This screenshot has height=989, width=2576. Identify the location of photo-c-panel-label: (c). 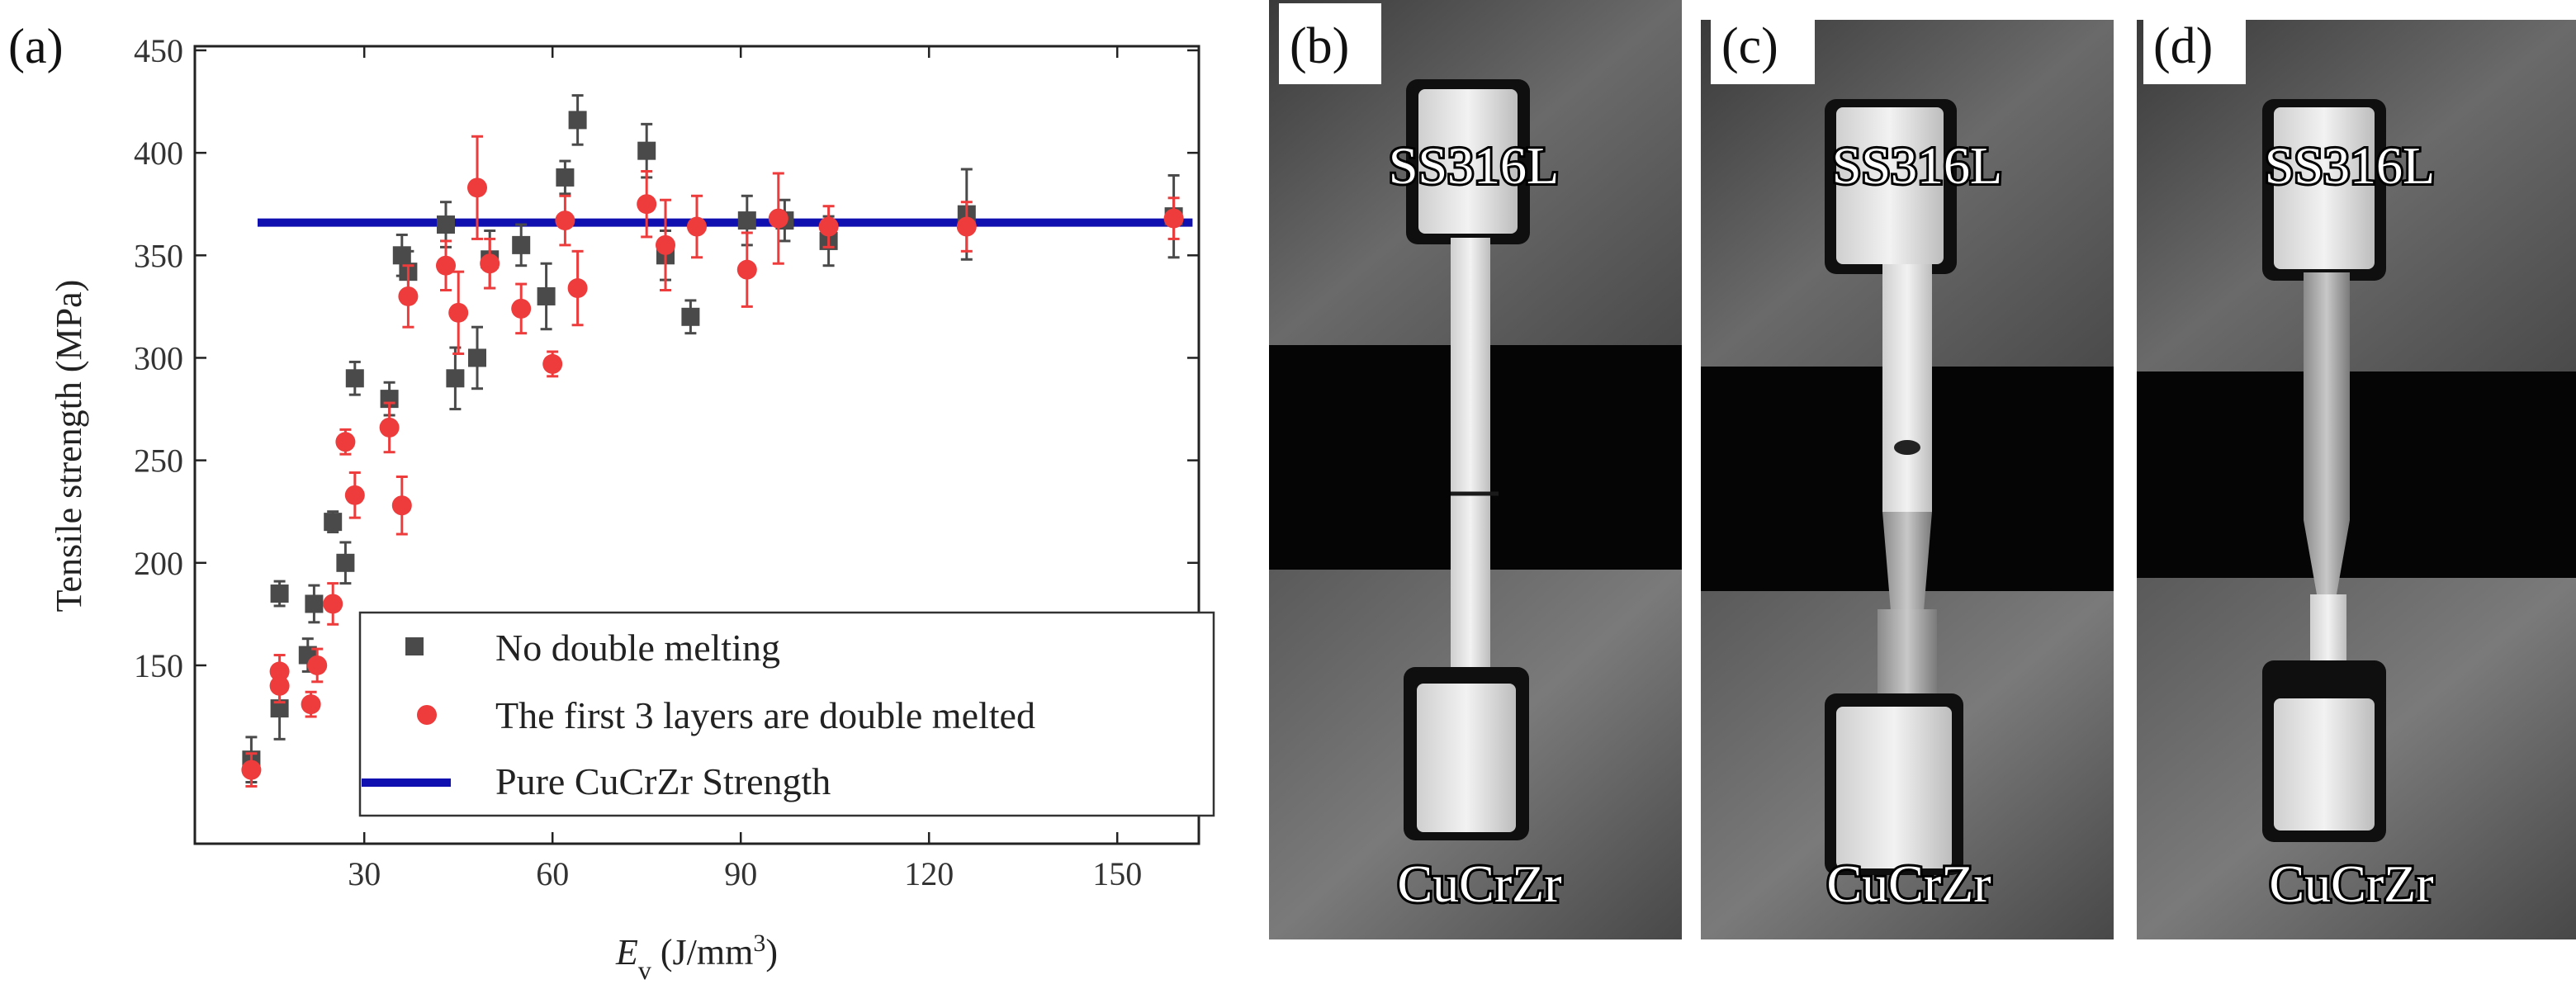
(1749, 46).